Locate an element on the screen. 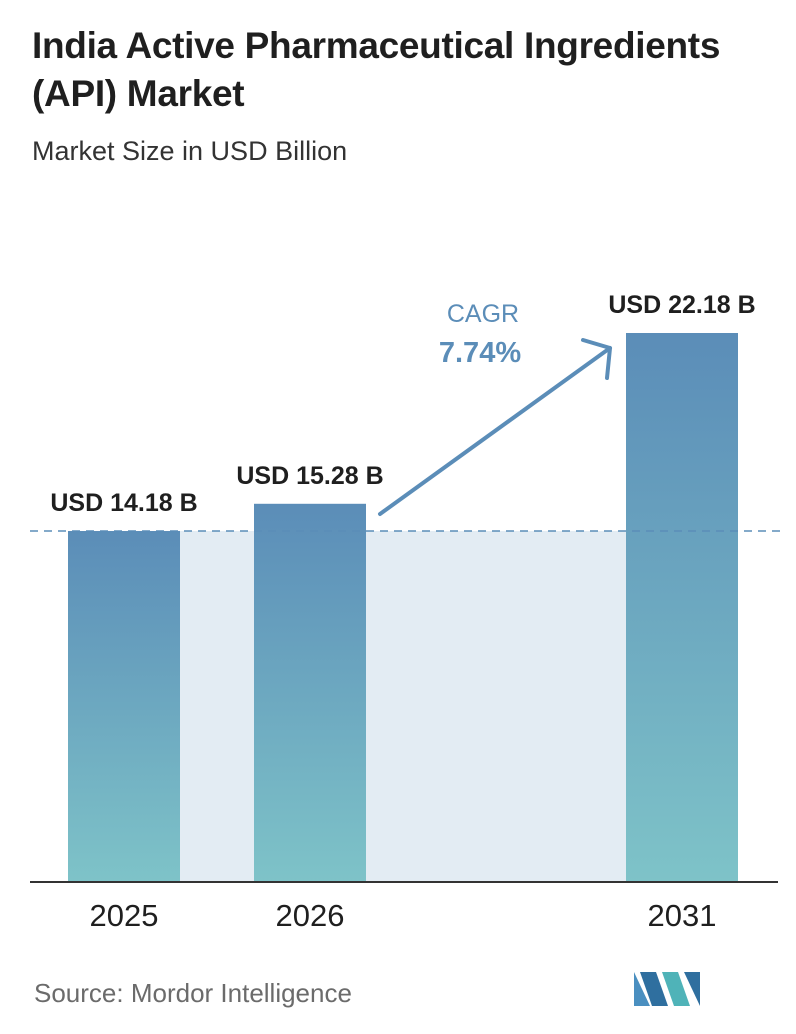 This screenshot has width=796, height=1034. bar-2031 is located at coordinates (682, 607).